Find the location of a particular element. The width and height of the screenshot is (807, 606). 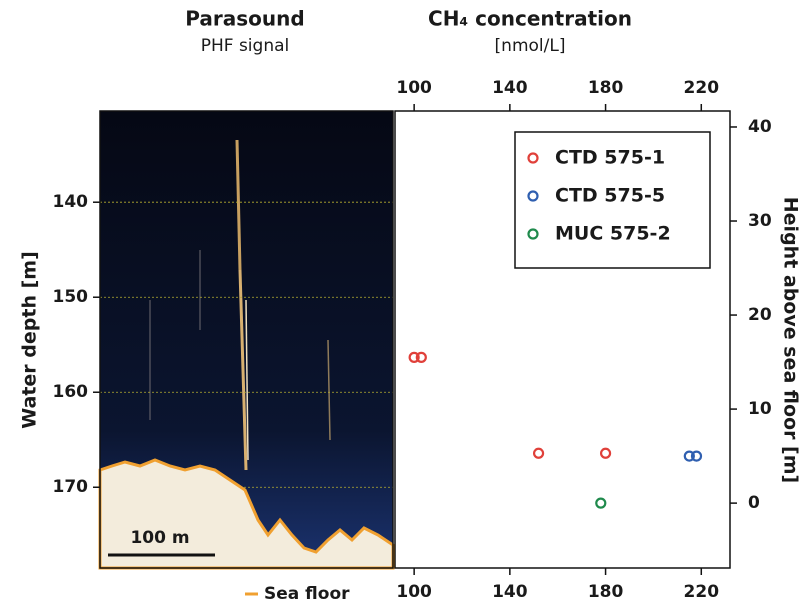

y-axis-label: Water depth [m] is located at coordinates (30, 340).